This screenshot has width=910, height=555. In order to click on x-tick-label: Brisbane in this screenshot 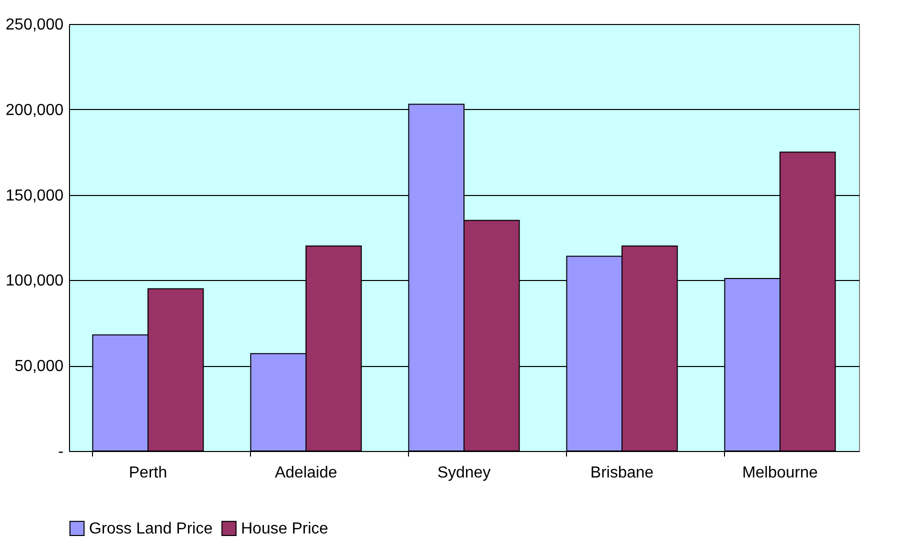, I will do `click(622, 473)`.